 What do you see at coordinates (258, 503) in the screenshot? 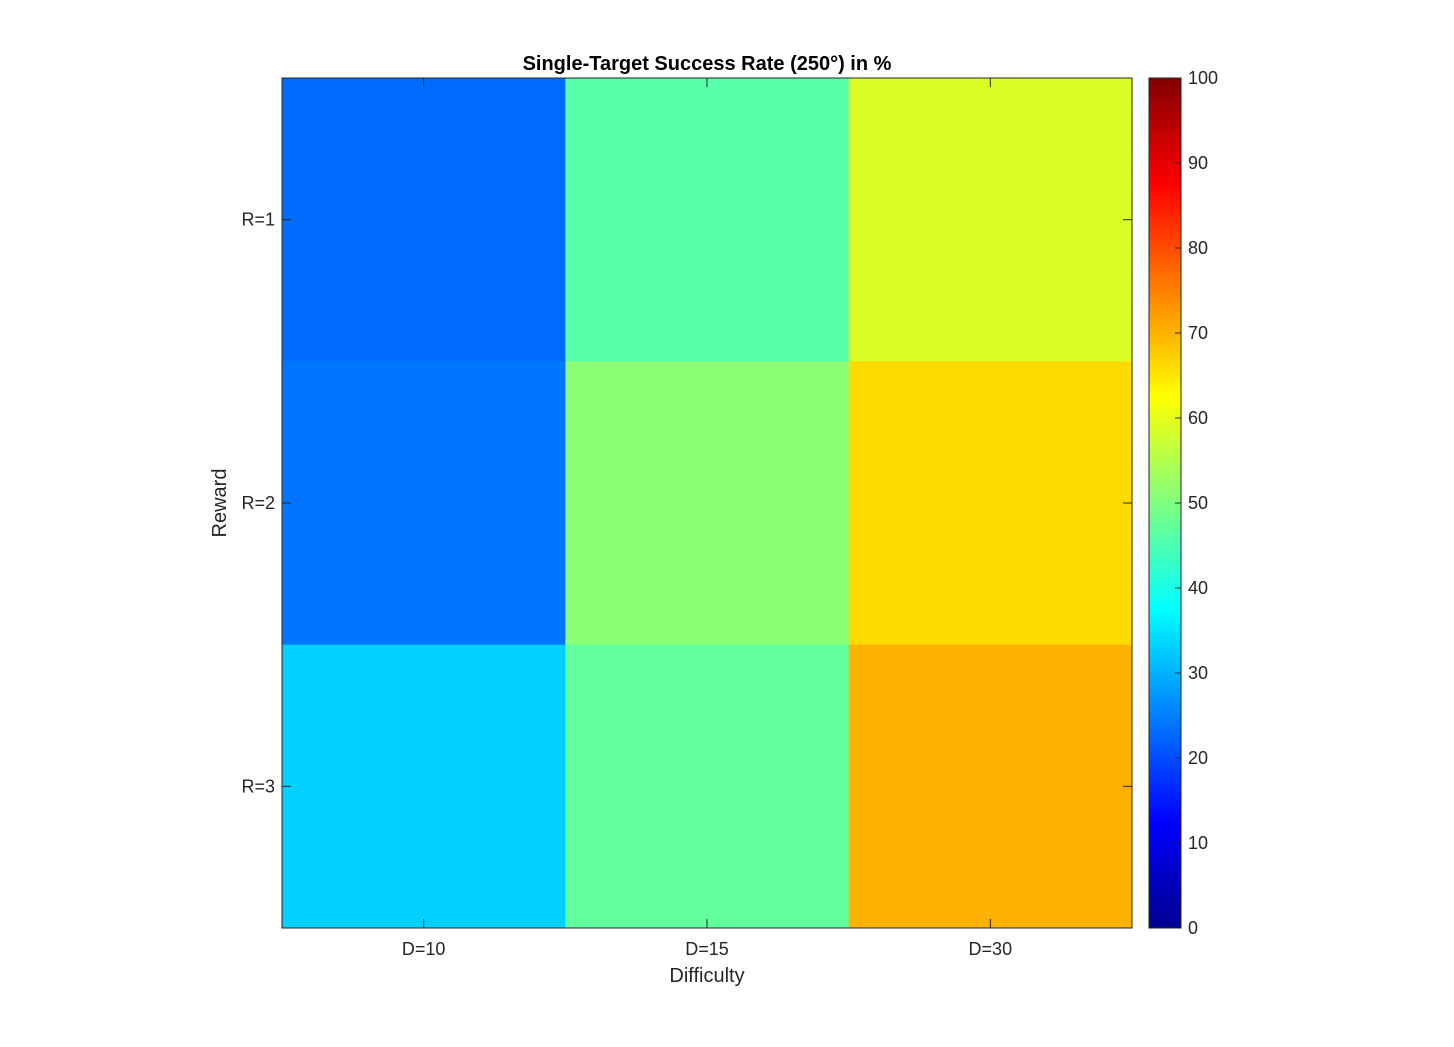
I see `y-tick-label: R=2` at bounding box center [258, 503].